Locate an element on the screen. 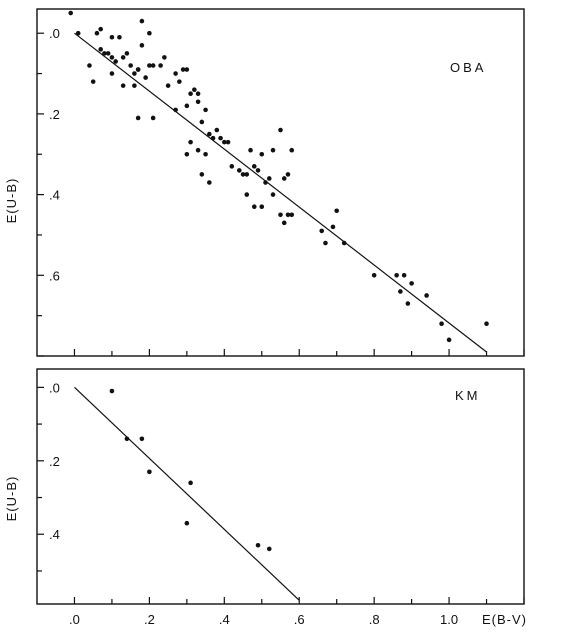  x-tick-label: 1.0 is located at coordinates (449, 619).